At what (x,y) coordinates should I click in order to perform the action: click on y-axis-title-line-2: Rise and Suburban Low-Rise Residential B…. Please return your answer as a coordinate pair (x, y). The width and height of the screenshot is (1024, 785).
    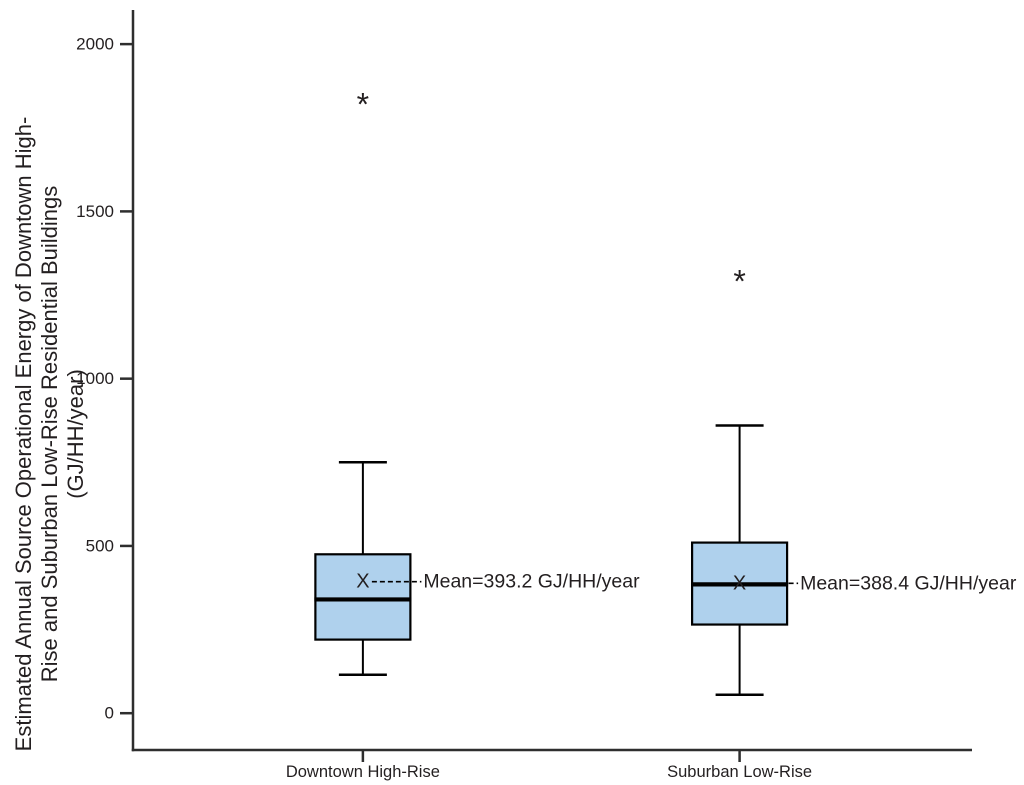
    Looking at the image, I should click on (49, 434).